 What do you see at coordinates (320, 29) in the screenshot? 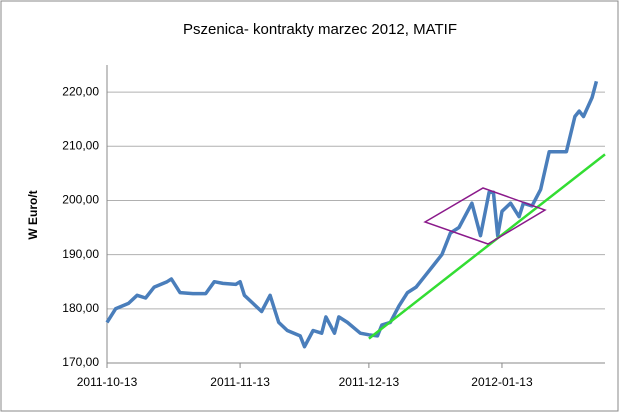
I see `chart-title: Pszenica- kontrakty marzec 2012, MATIF` at bounding box center [320, 29].